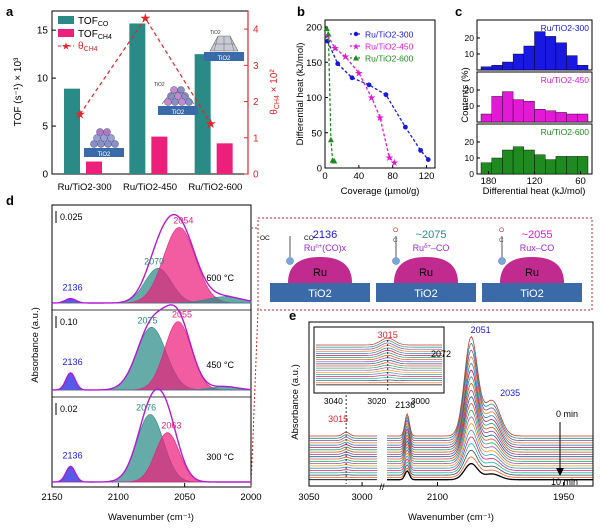 The height and width of the screenshot is (528, 600). What do you see at coordinates (178, 113) in the screenshot?
I see `svg-text: TiO2` at bounding box center [178, 113].